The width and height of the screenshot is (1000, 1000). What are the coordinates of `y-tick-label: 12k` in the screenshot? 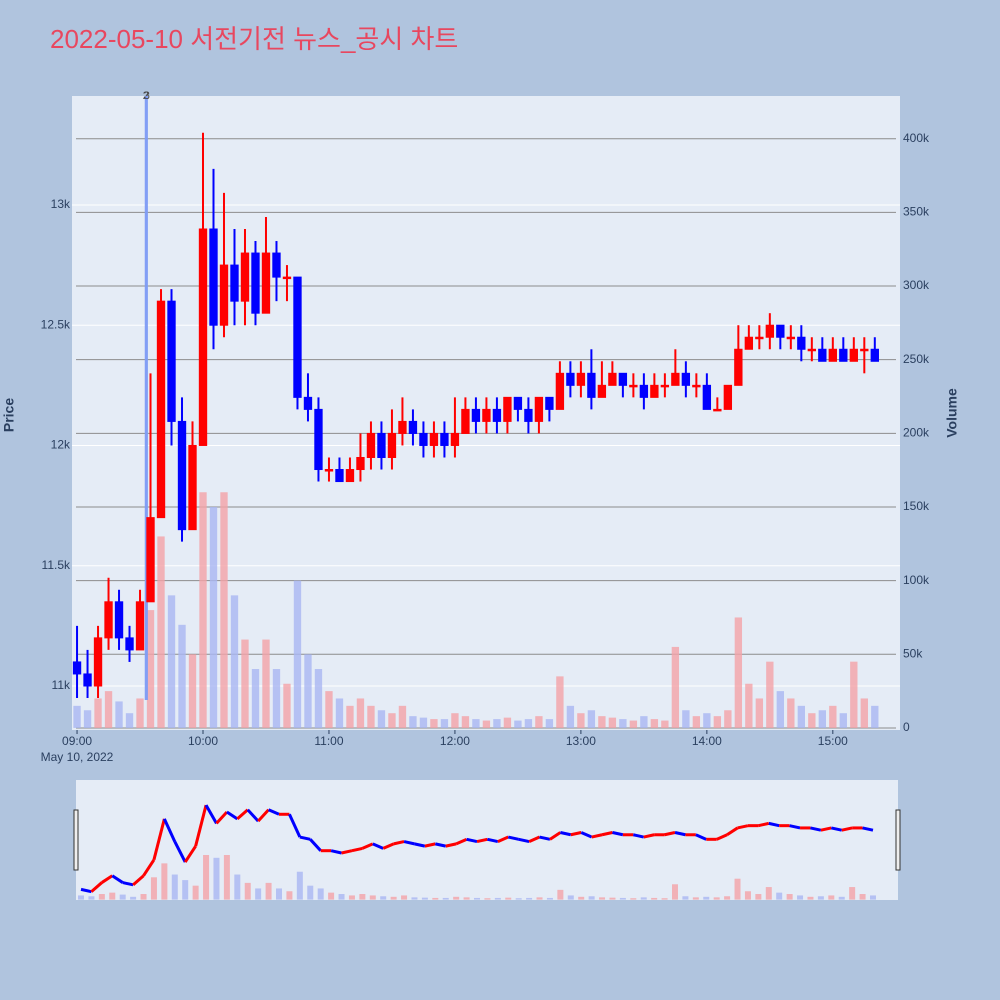 It's located at (61, 445).